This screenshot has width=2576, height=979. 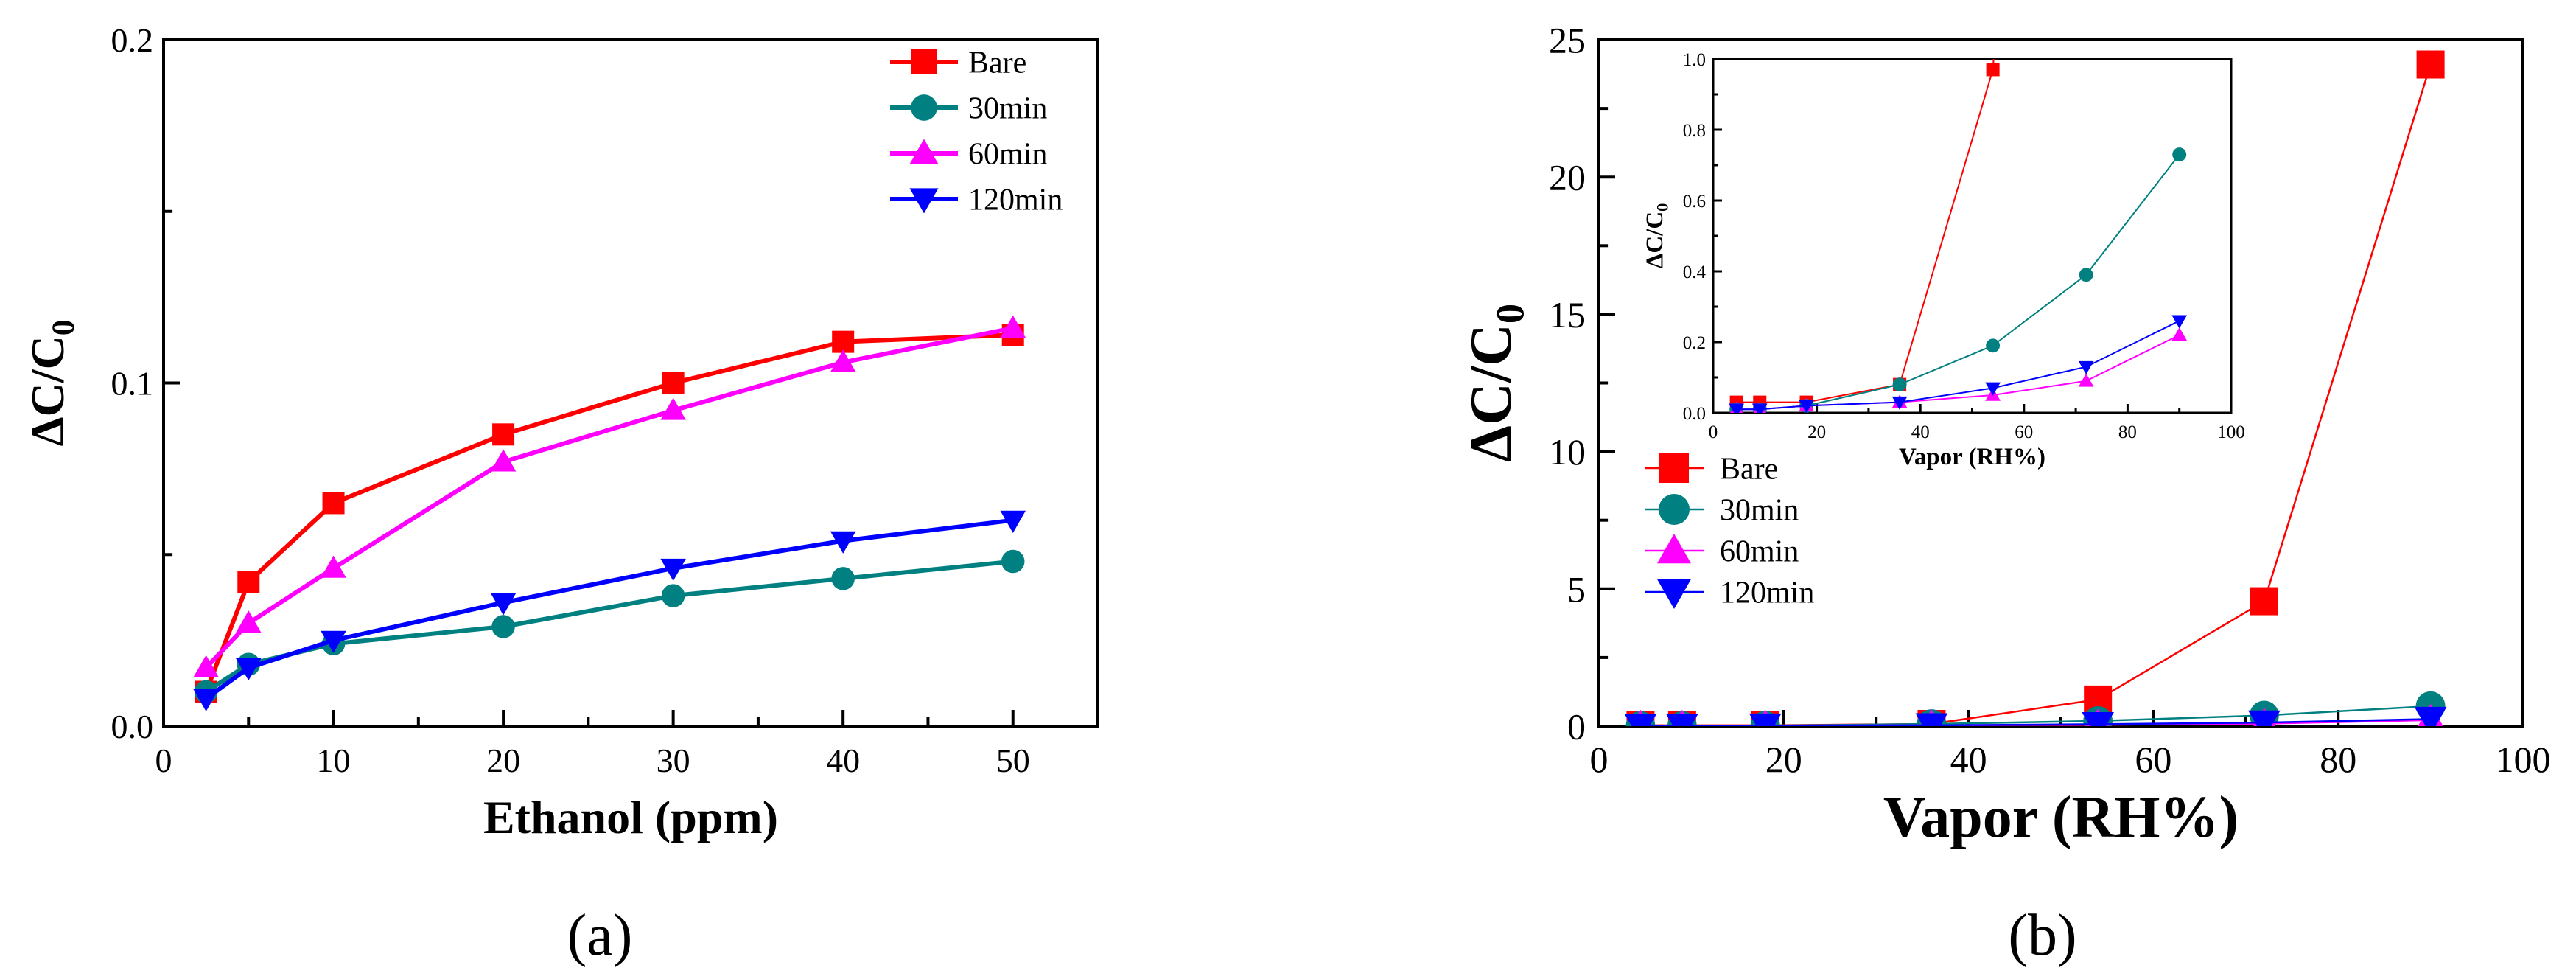 I want to click on data-area, so click(x=609, y=513).